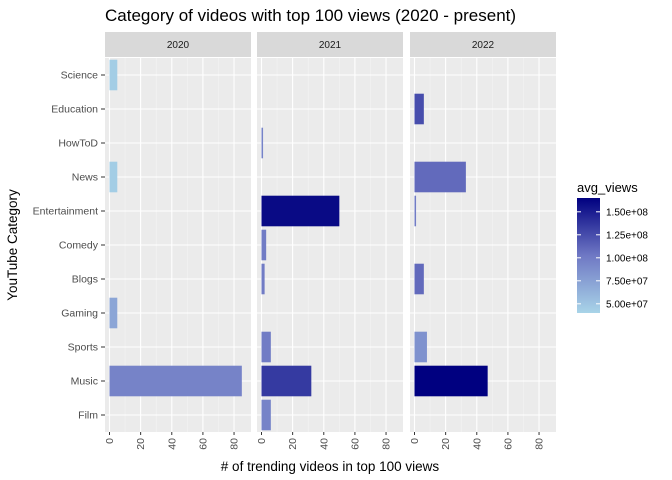 Image resolution: width=672 pixels, height=480 pixels. Describe the element at coordinates (85, 178) in the screenshot. I see `y-tick-label-news: News` at that location.